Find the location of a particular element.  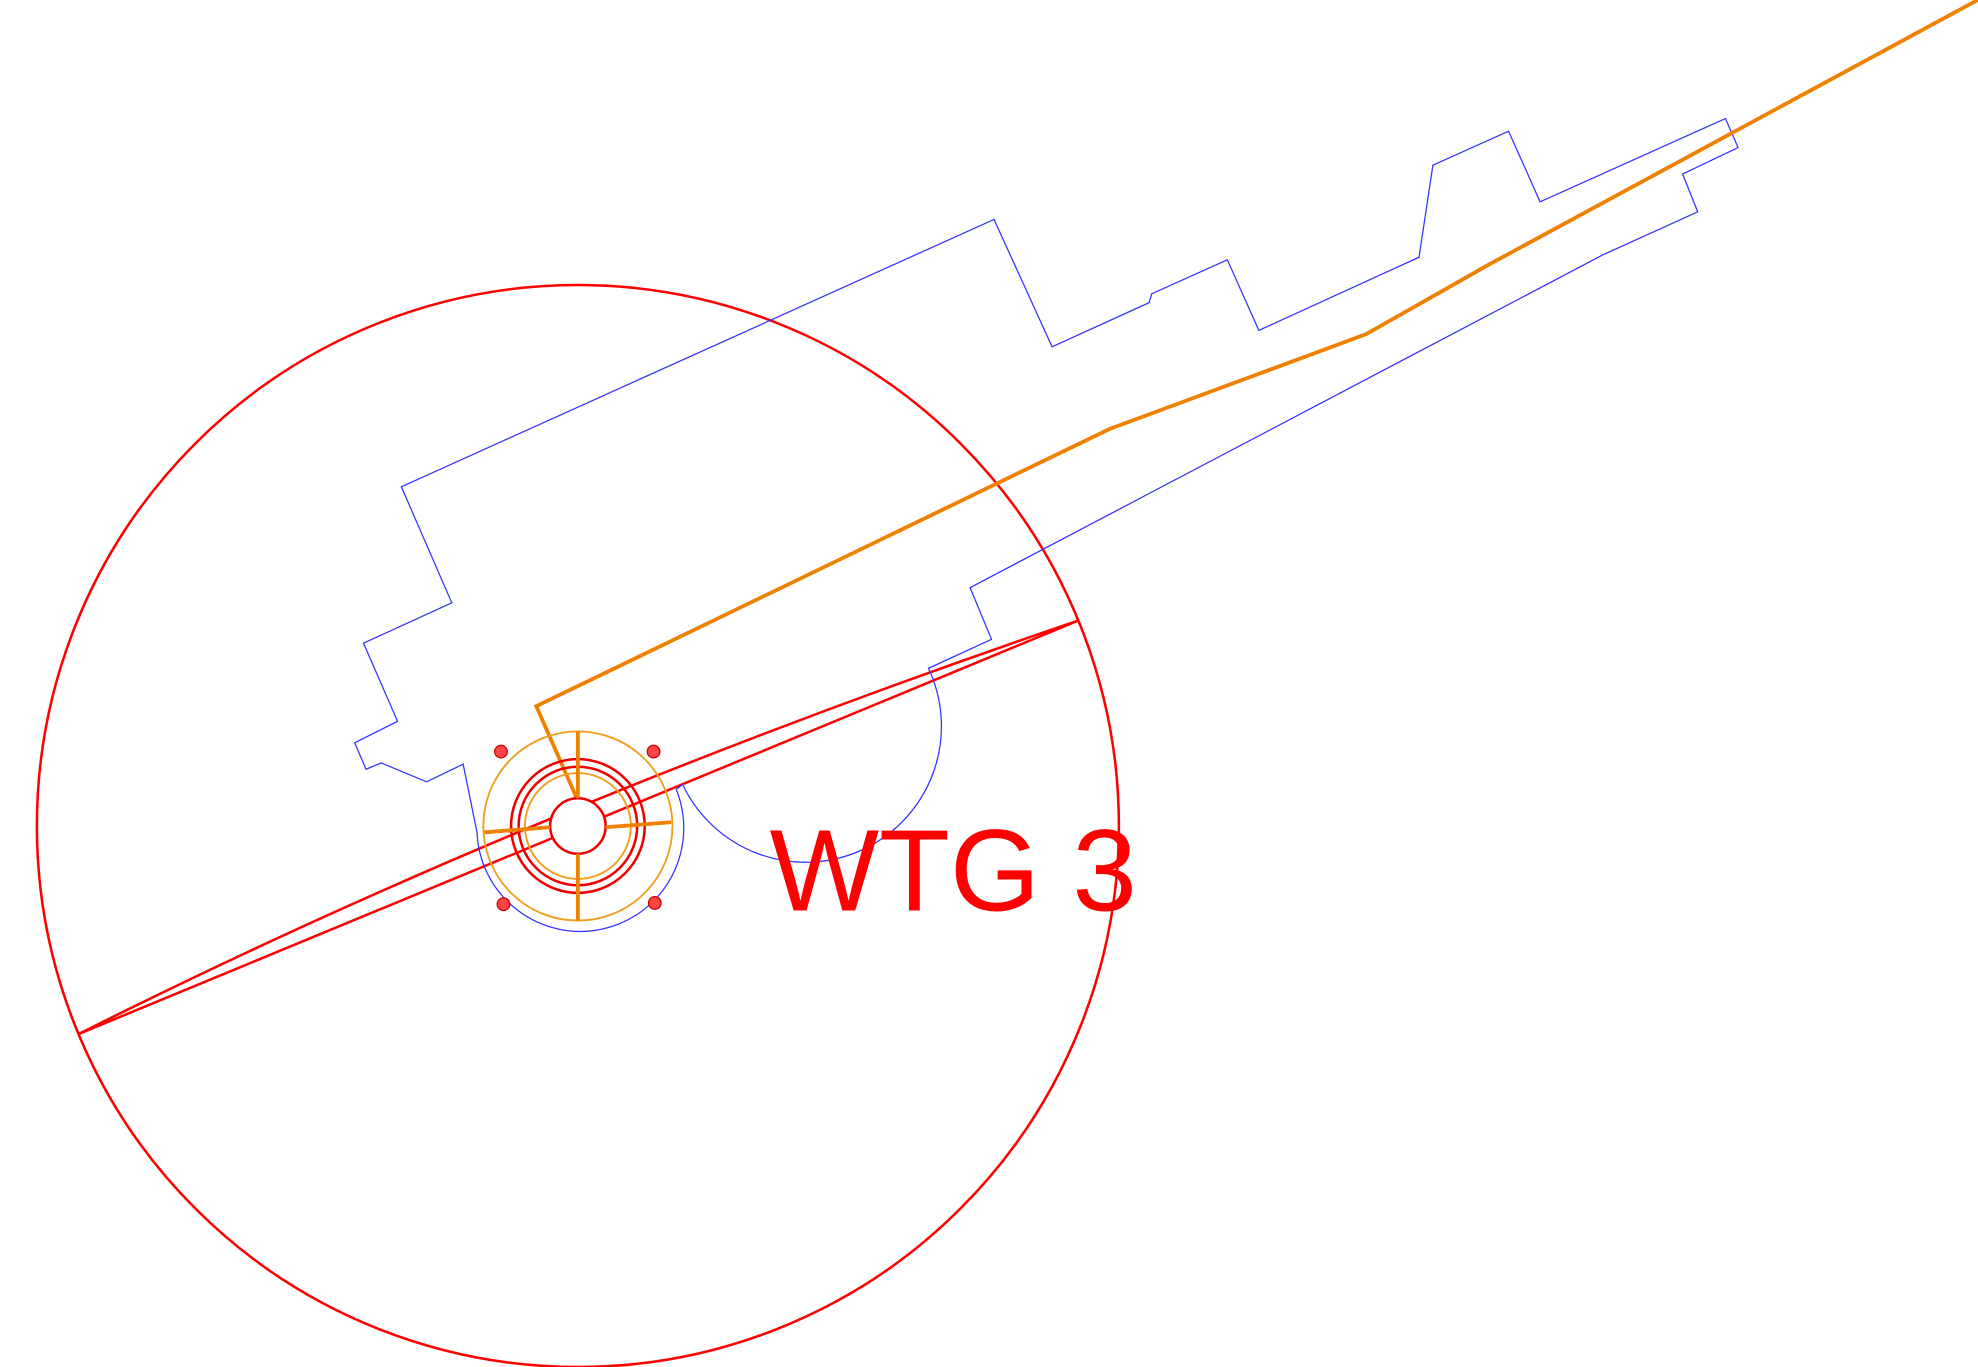

turbine-spokes is located at coordinates (578, 826).